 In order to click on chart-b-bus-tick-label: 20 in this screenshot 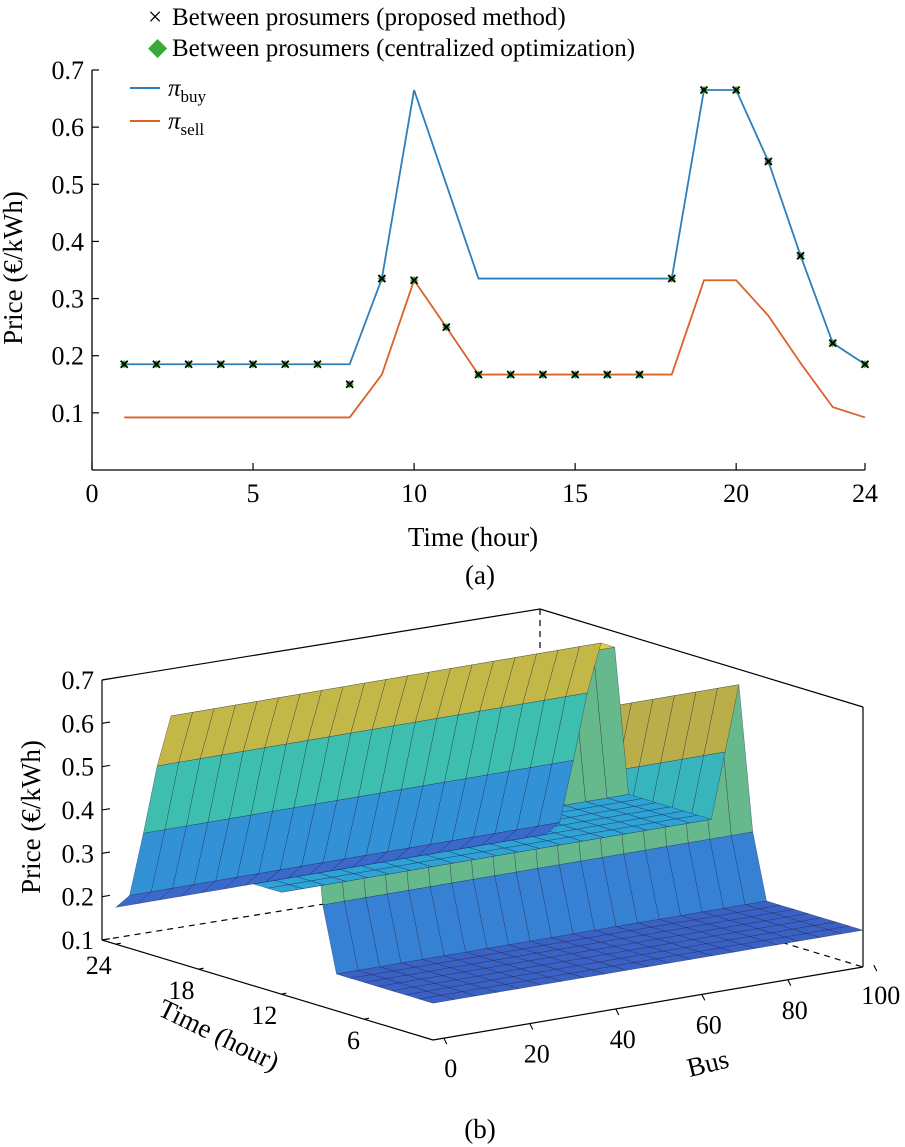, I will do `click(537, 1054)`.